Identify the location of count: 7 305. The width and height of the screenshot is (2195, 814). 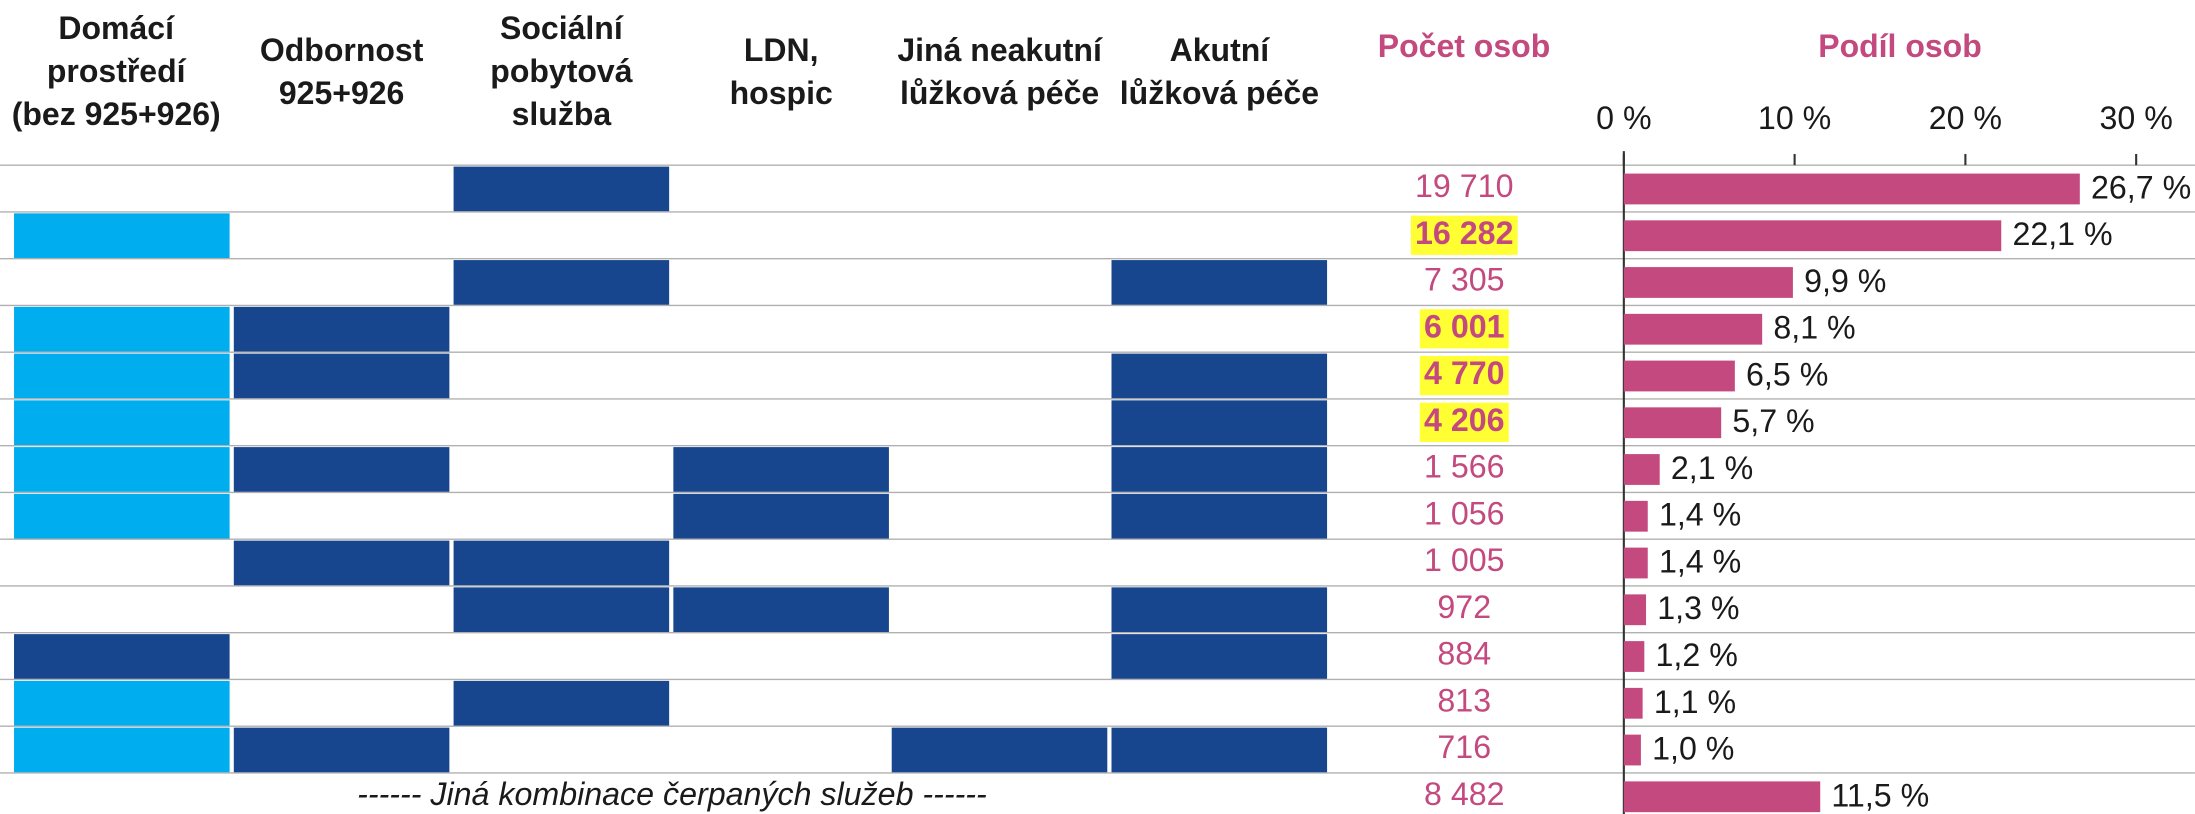
(1464, 280).